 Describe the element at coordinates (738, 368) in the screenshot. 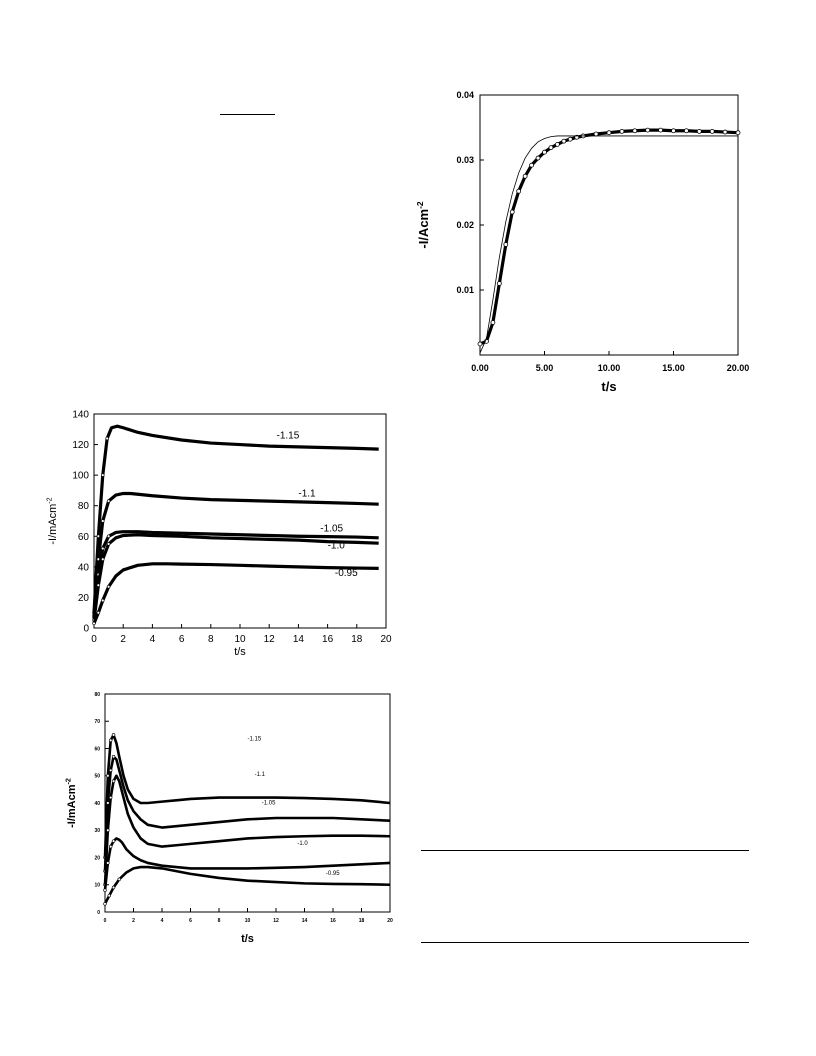

I see `x-tick-label: 20.00` at that location.